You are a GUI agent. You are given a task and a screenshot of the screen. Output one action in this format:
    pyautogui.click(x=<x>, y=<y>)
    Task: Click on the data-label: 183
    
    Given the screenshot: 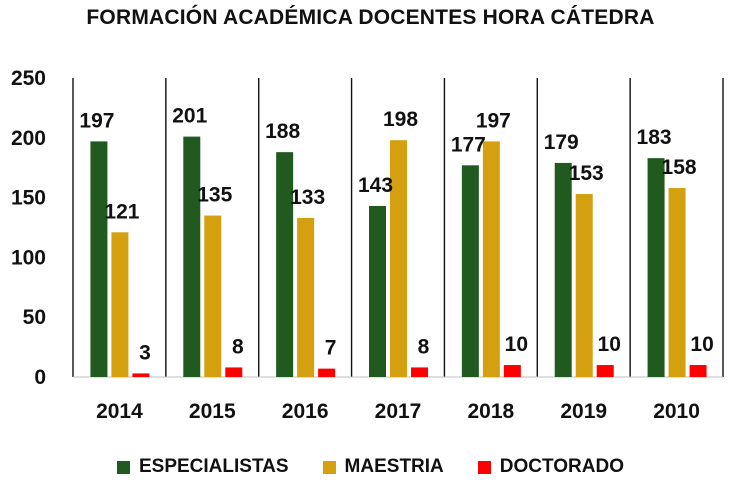 What is the action you would take?
    pyautogui.click(x=654, y=137)
    